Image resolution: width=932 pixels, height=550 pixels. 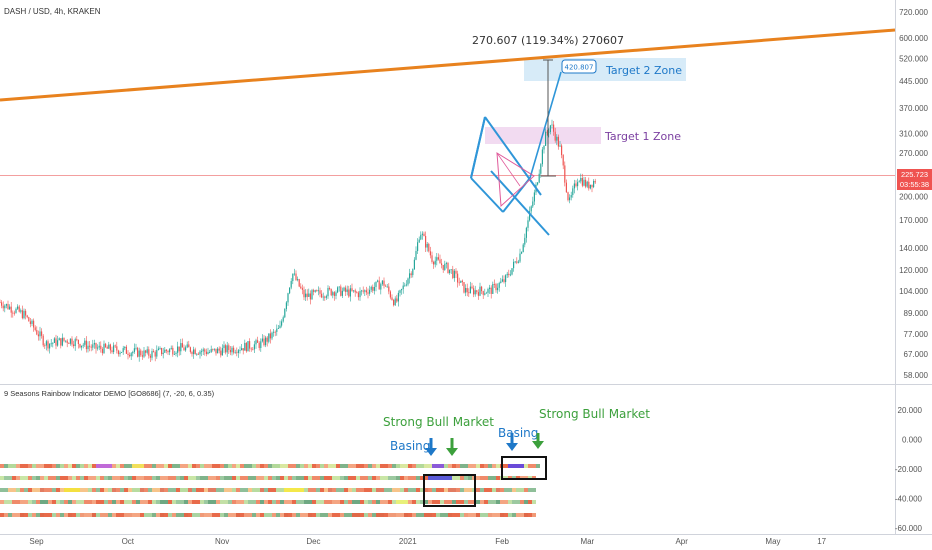 I want to click on rainbow-bands, so click(x=270, y=490).